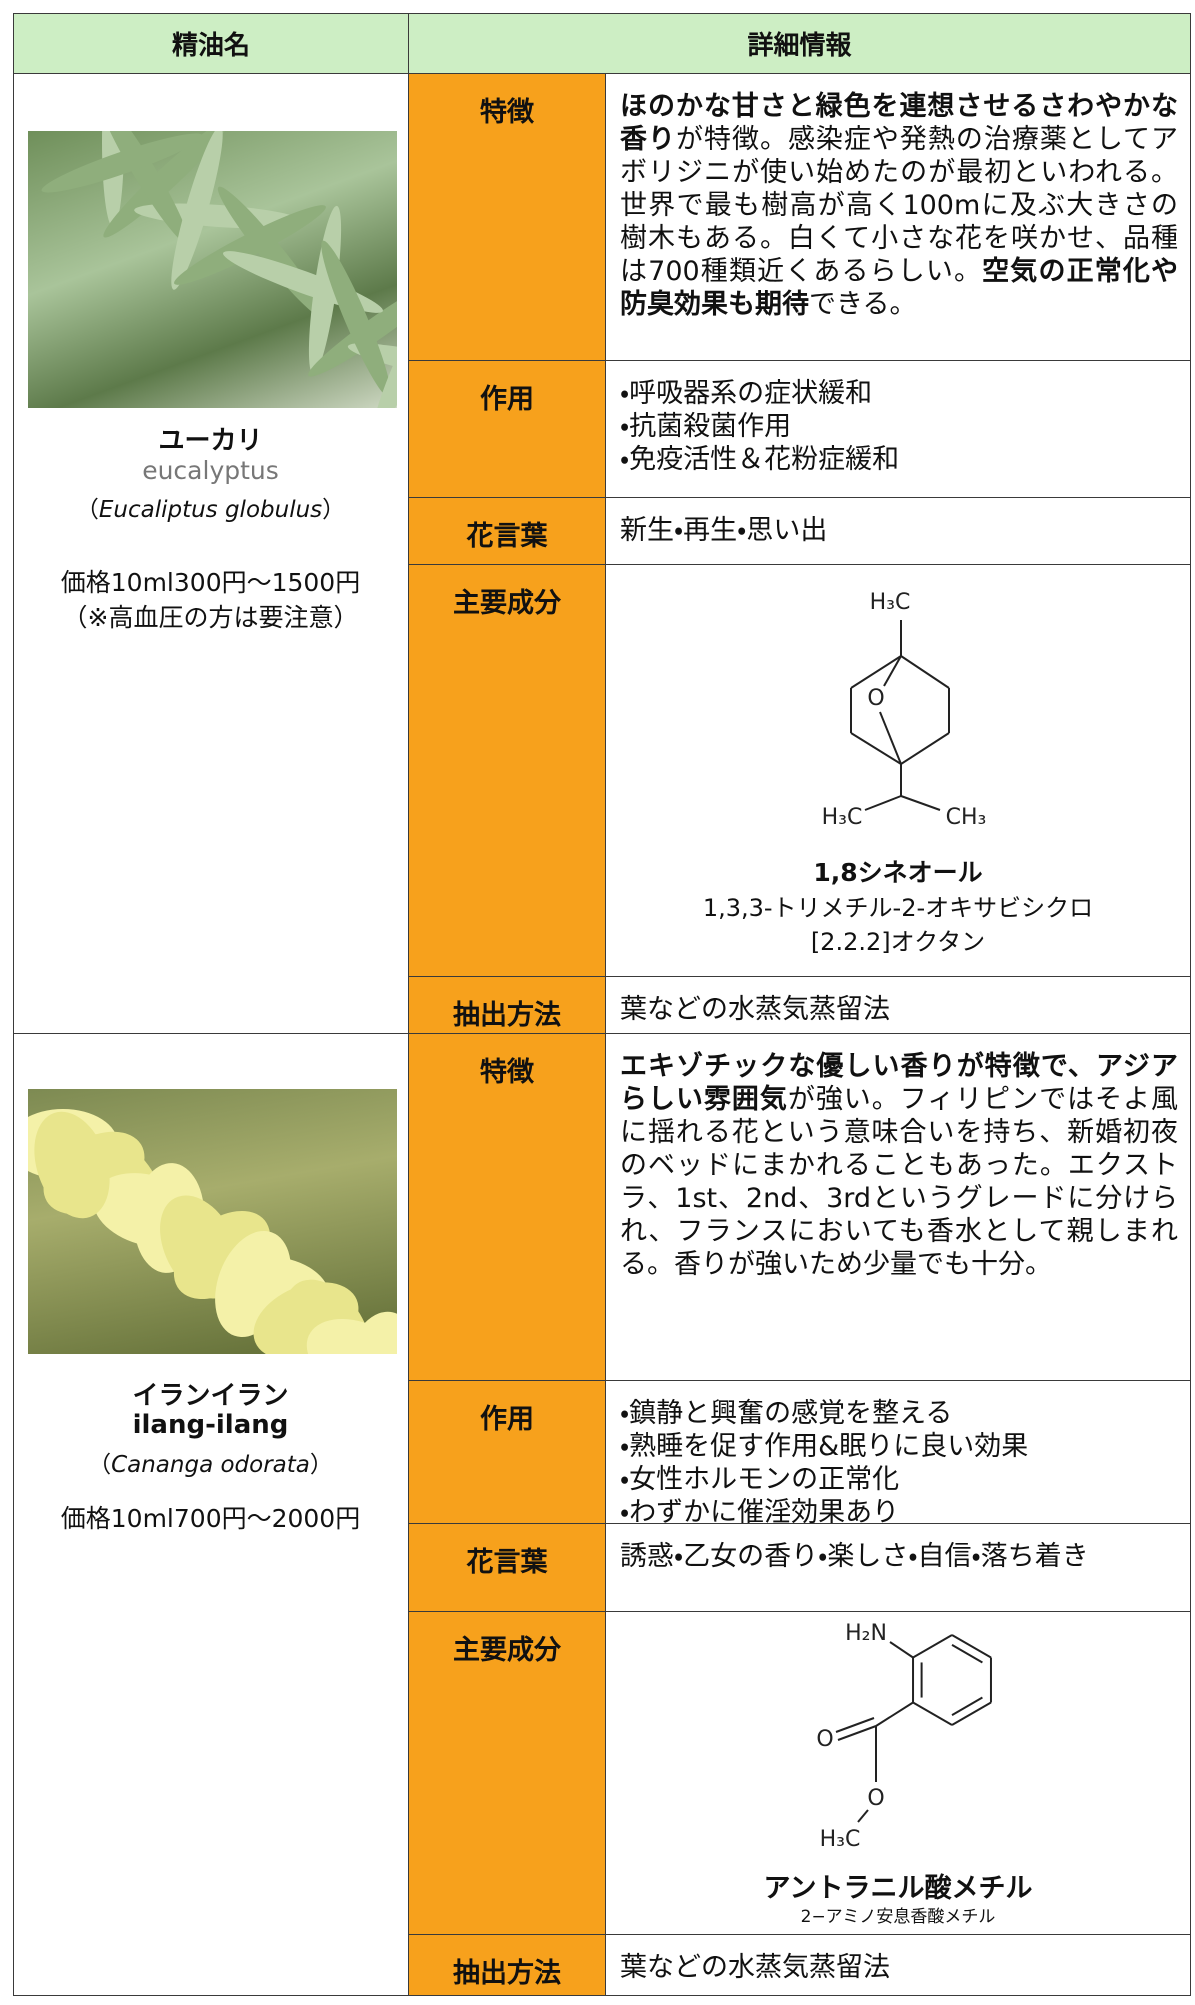 The height and width of the screenshot is (2005, 1195). I want to click on compound-desc: 2−アミノ安息香酸メチル, so click(898, 1917).